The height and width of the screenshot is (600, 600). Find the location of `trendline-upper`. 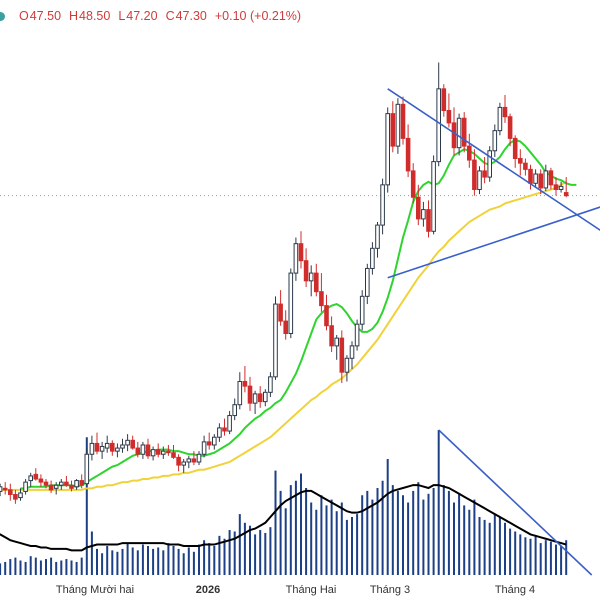

trendline-upper is located at coordinates (493, 159).